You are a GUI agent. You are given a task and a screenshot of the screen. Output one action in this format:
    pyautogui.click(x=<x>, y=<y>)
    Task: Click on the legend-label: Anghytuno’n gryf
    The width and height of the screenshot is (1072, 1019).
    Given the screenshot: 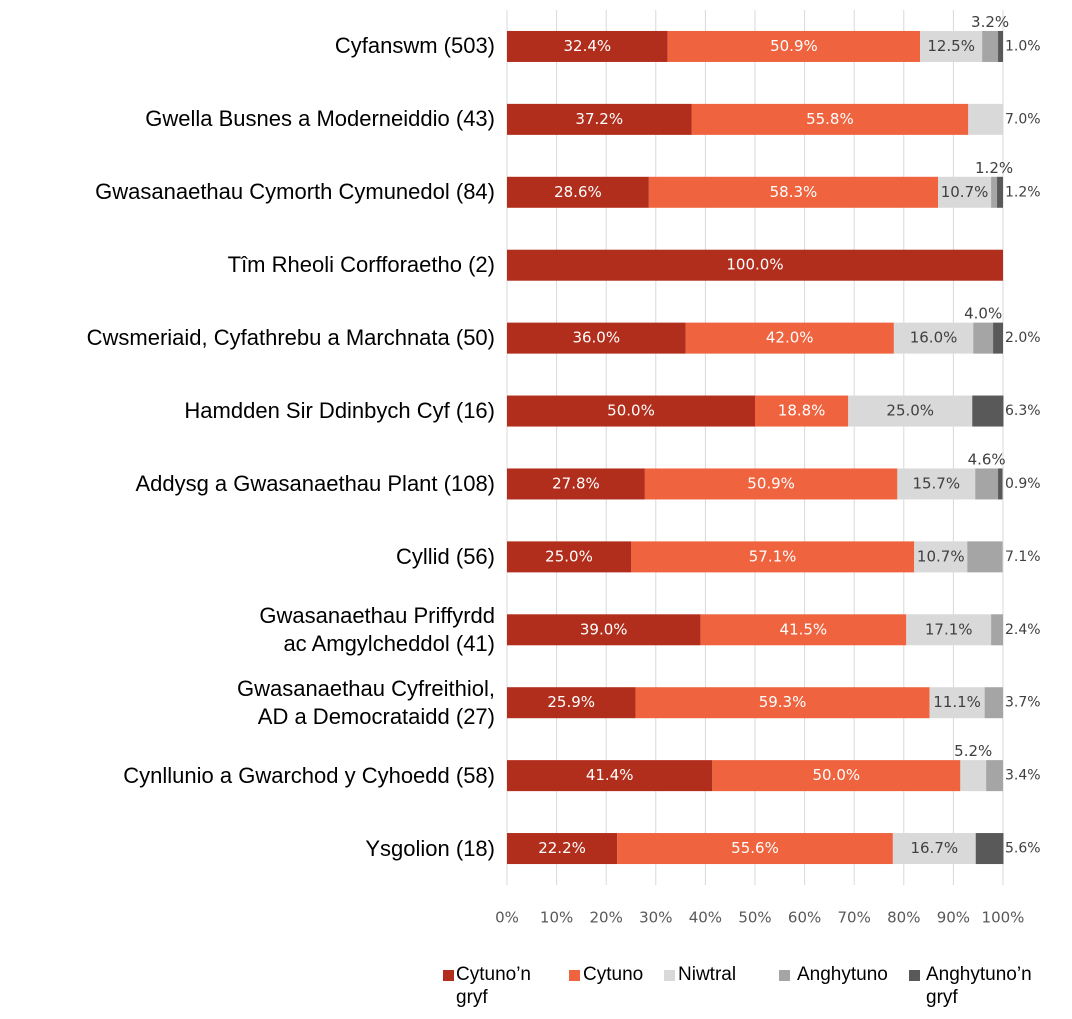 What is the action you would take?
    pyautogui.click(x=979, y=986)
    